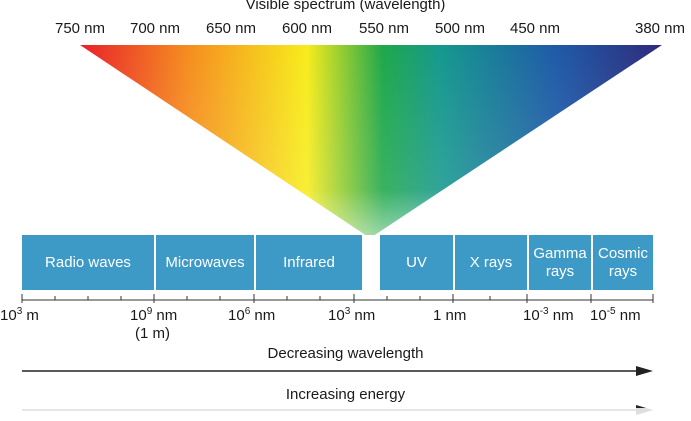 This screenshot has height=421, width=691. Describe the element at coordinates (416, 262) in the screenshot. I see `band-uv: UV` at that location.